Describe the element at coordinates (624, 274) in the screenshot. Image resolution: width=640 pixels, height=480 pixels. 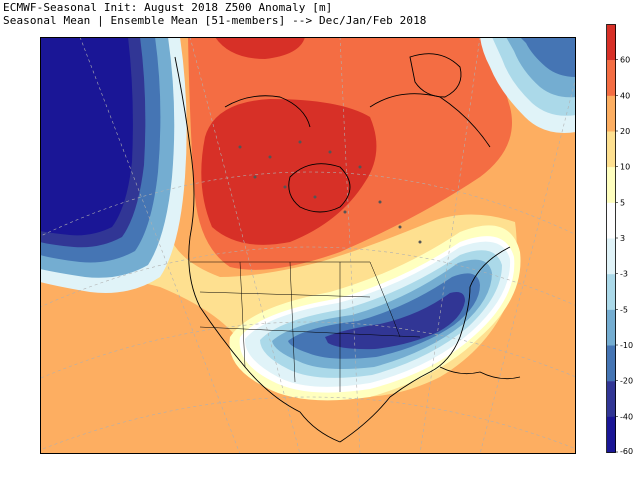
I see `colorbar-tick-label: -3` at that location.